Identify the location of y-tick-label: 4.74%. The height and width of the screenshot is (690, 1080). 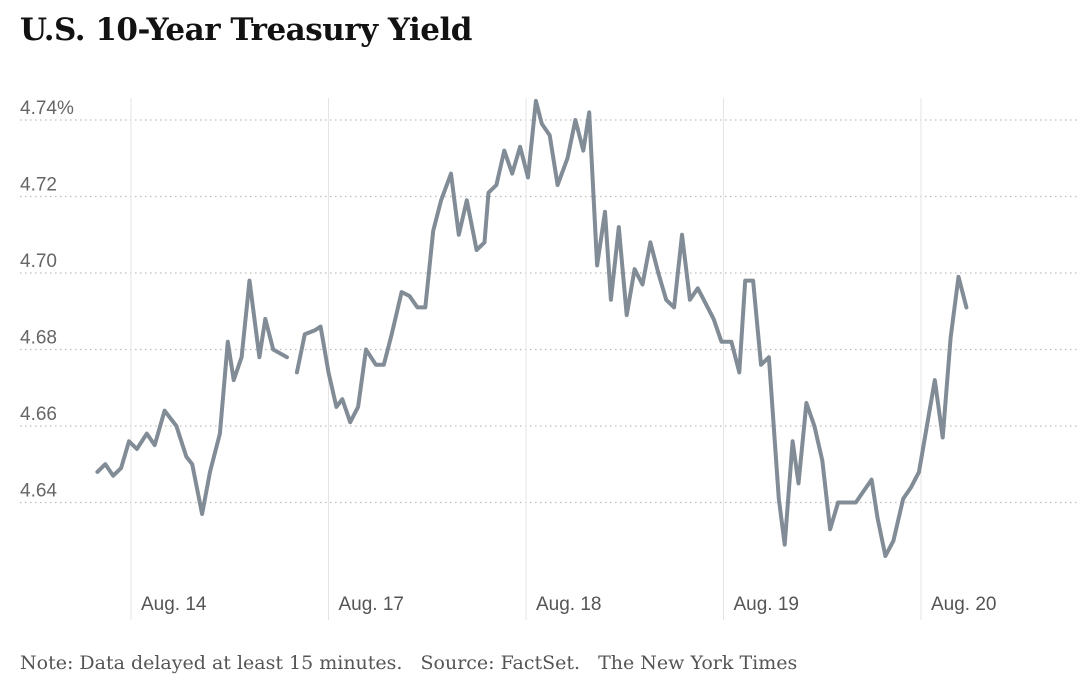
(47, 108).